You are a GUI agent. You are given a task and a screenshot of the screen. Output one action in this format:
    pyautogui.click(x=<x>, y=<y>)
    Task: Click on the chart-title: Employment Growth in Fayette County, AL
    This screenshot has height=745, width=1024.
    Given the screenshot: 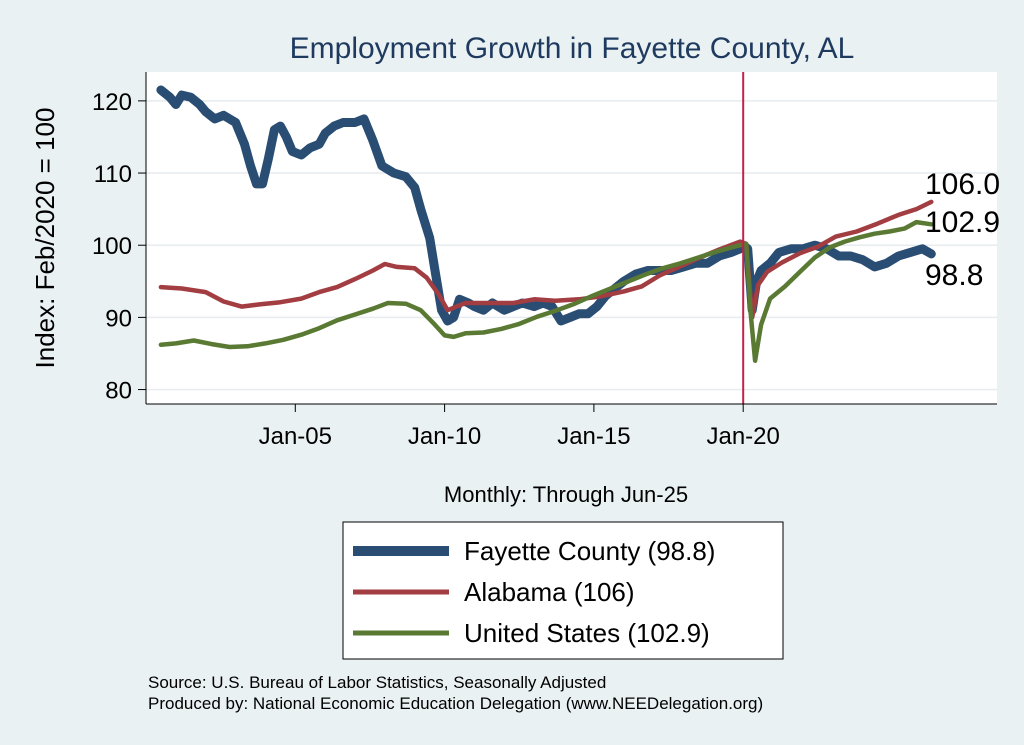 What is the action you would take?
    pyautogui.click(x=572, y=48)
    